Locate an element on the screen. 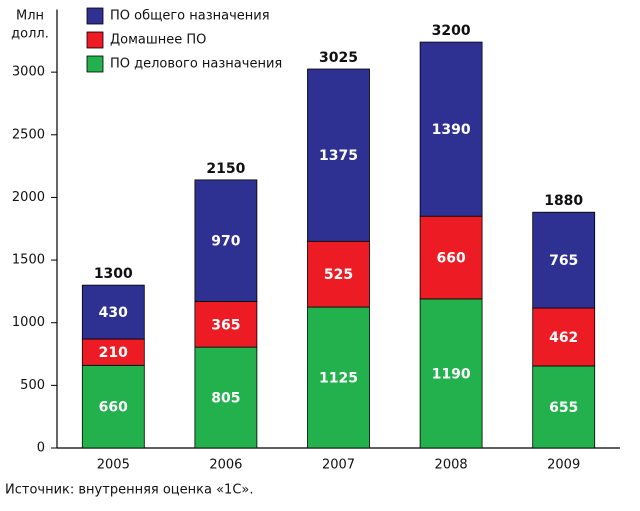  data-label: 430 is located at coordinates (113, 313).